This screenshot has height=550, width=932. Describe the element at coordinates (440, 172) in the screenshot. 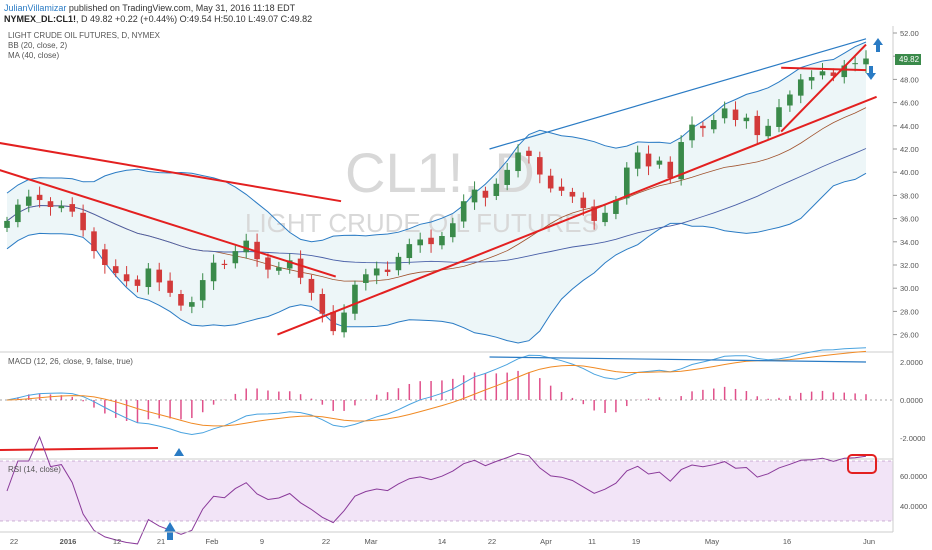

I see `watermark-symbol: CL1!, D` at that location.